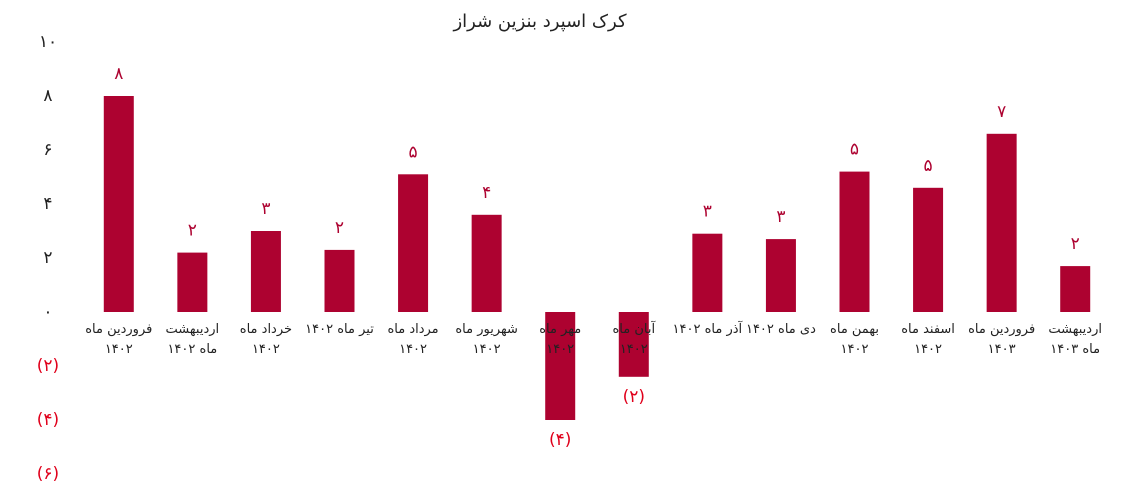 The height and width of the screenshot is (491, 1140). I want to click on y-tick-label: (۴), so click(48, 420).